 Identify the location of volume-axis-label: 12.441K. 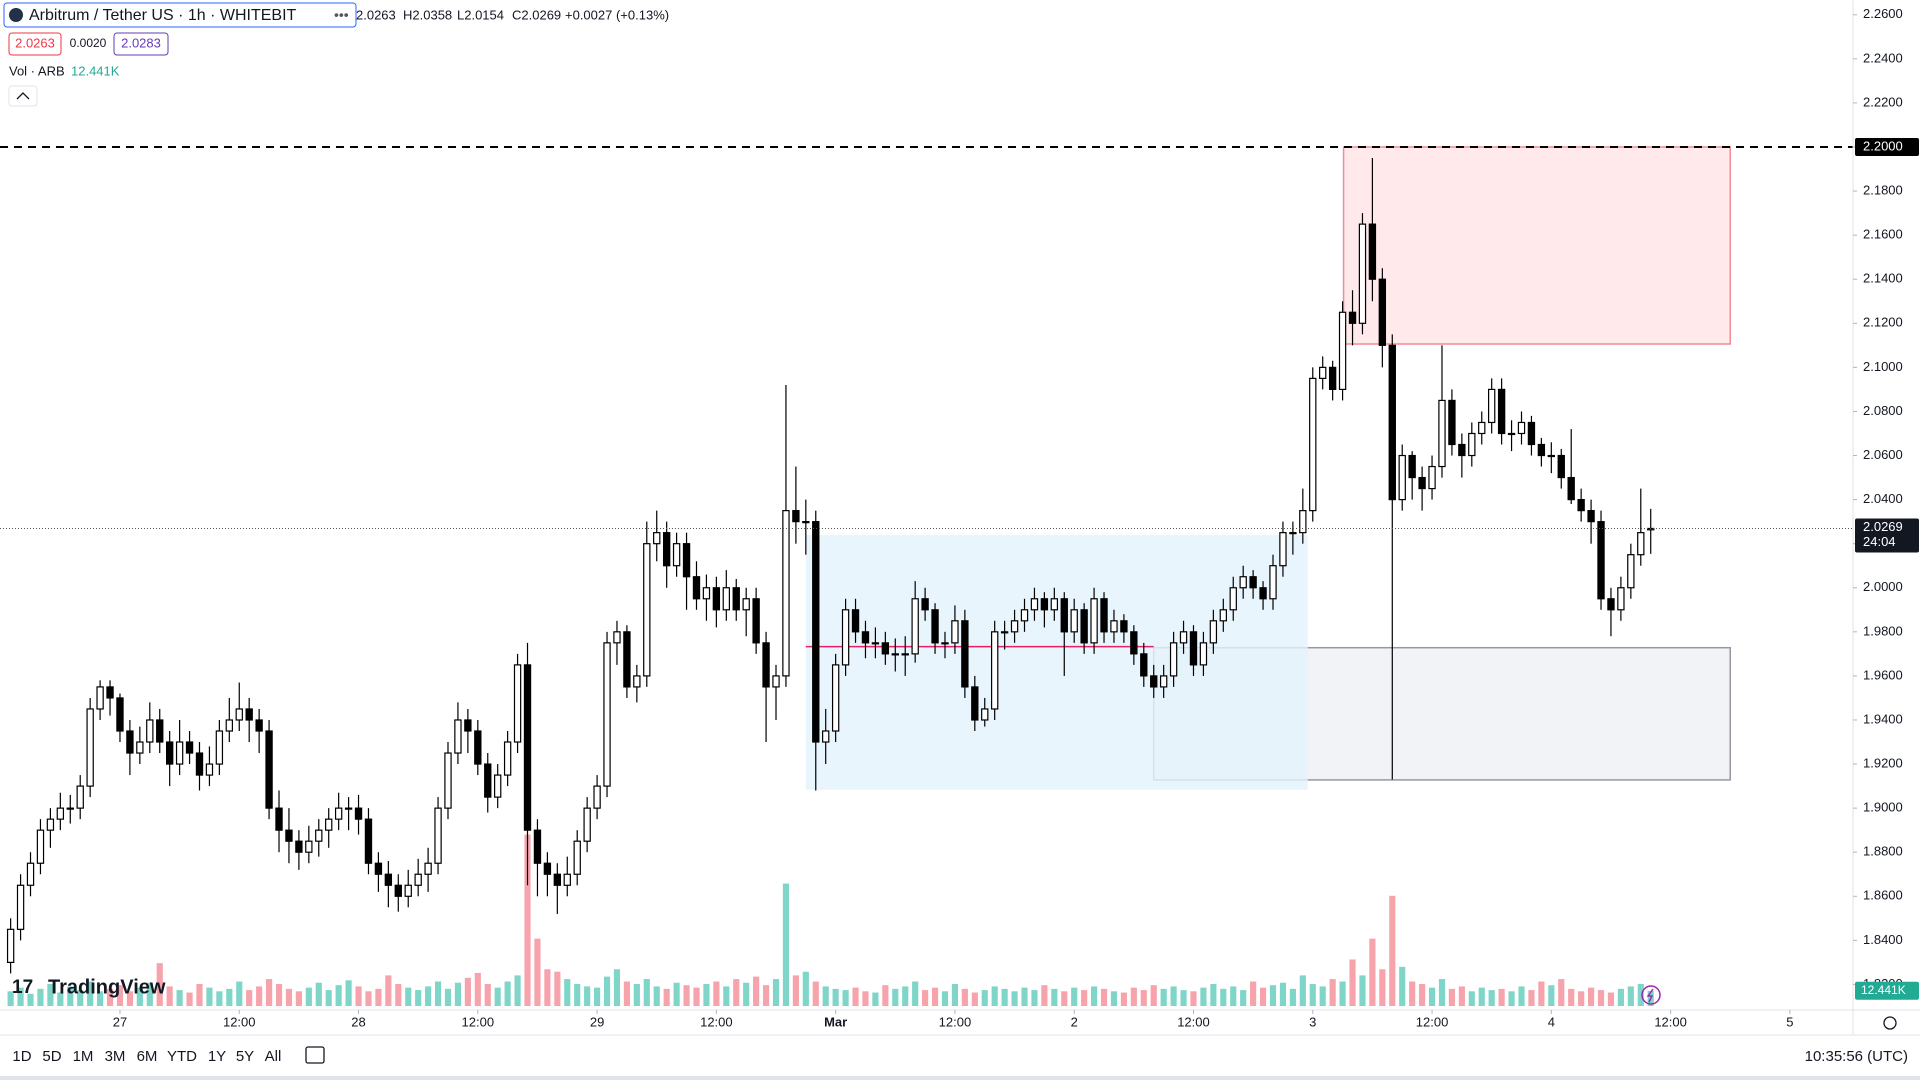
(1883, 990).